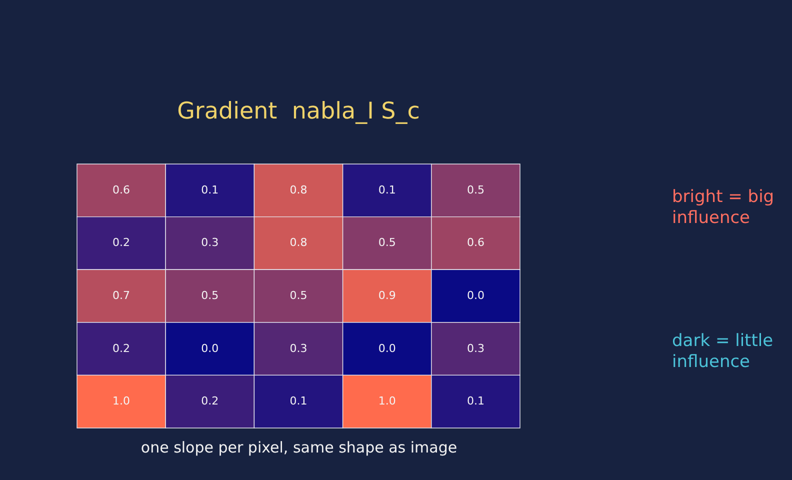  What do you see at coordinates (723, 352) in the screenshot?
I see `text: dark = little influence` at bounding box center [723, 352].